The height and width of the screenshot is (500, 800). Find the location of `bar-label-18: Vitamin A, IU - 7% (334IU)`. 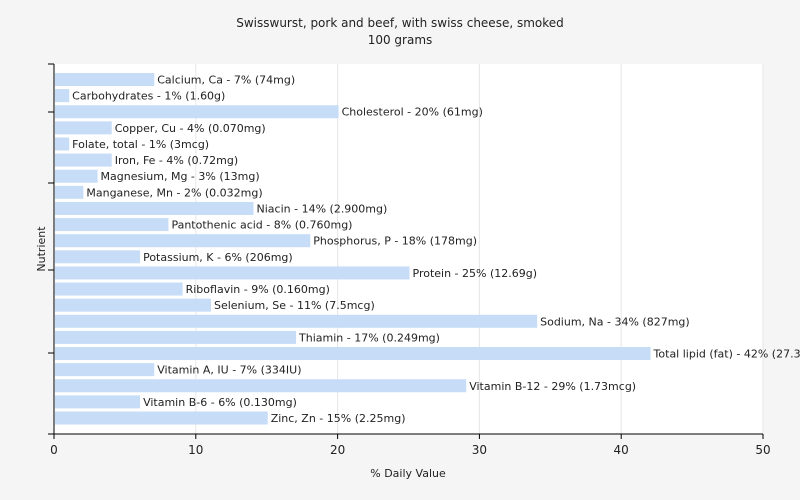

bar-label-18: Vitamin A, IU - 7% (334IU) is located at coordinates (229, 370).